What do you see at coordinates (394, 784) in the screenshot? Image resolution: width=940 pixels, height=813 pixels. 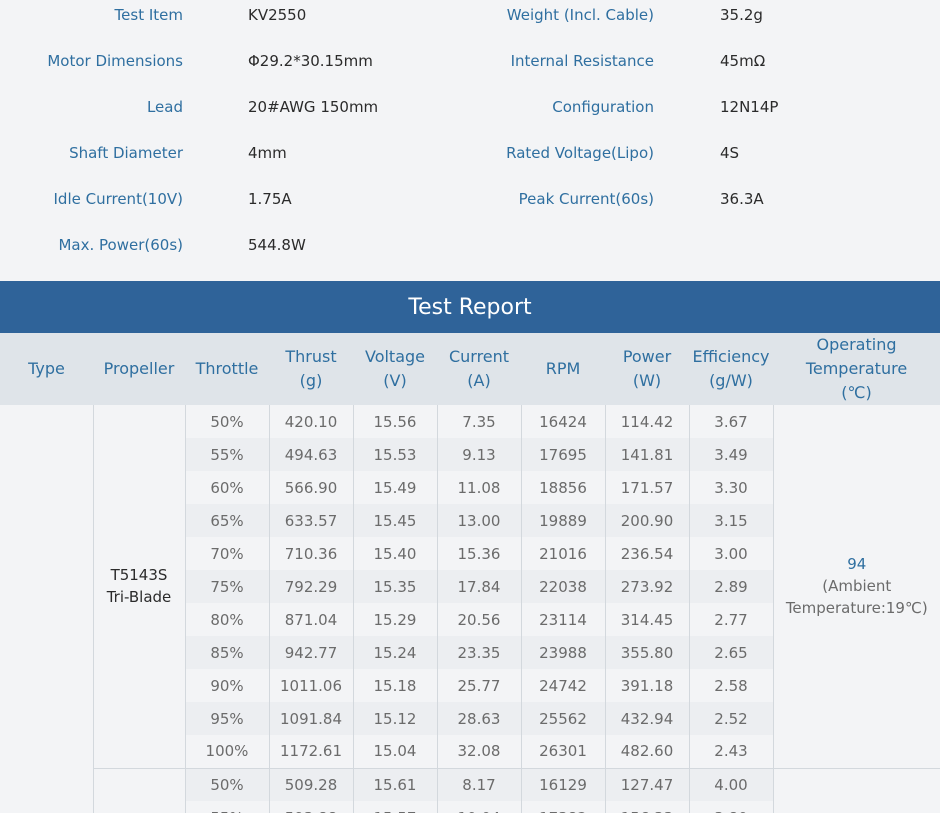 I see `voltage-cell: 15.61` at bounding box center [394, 784].